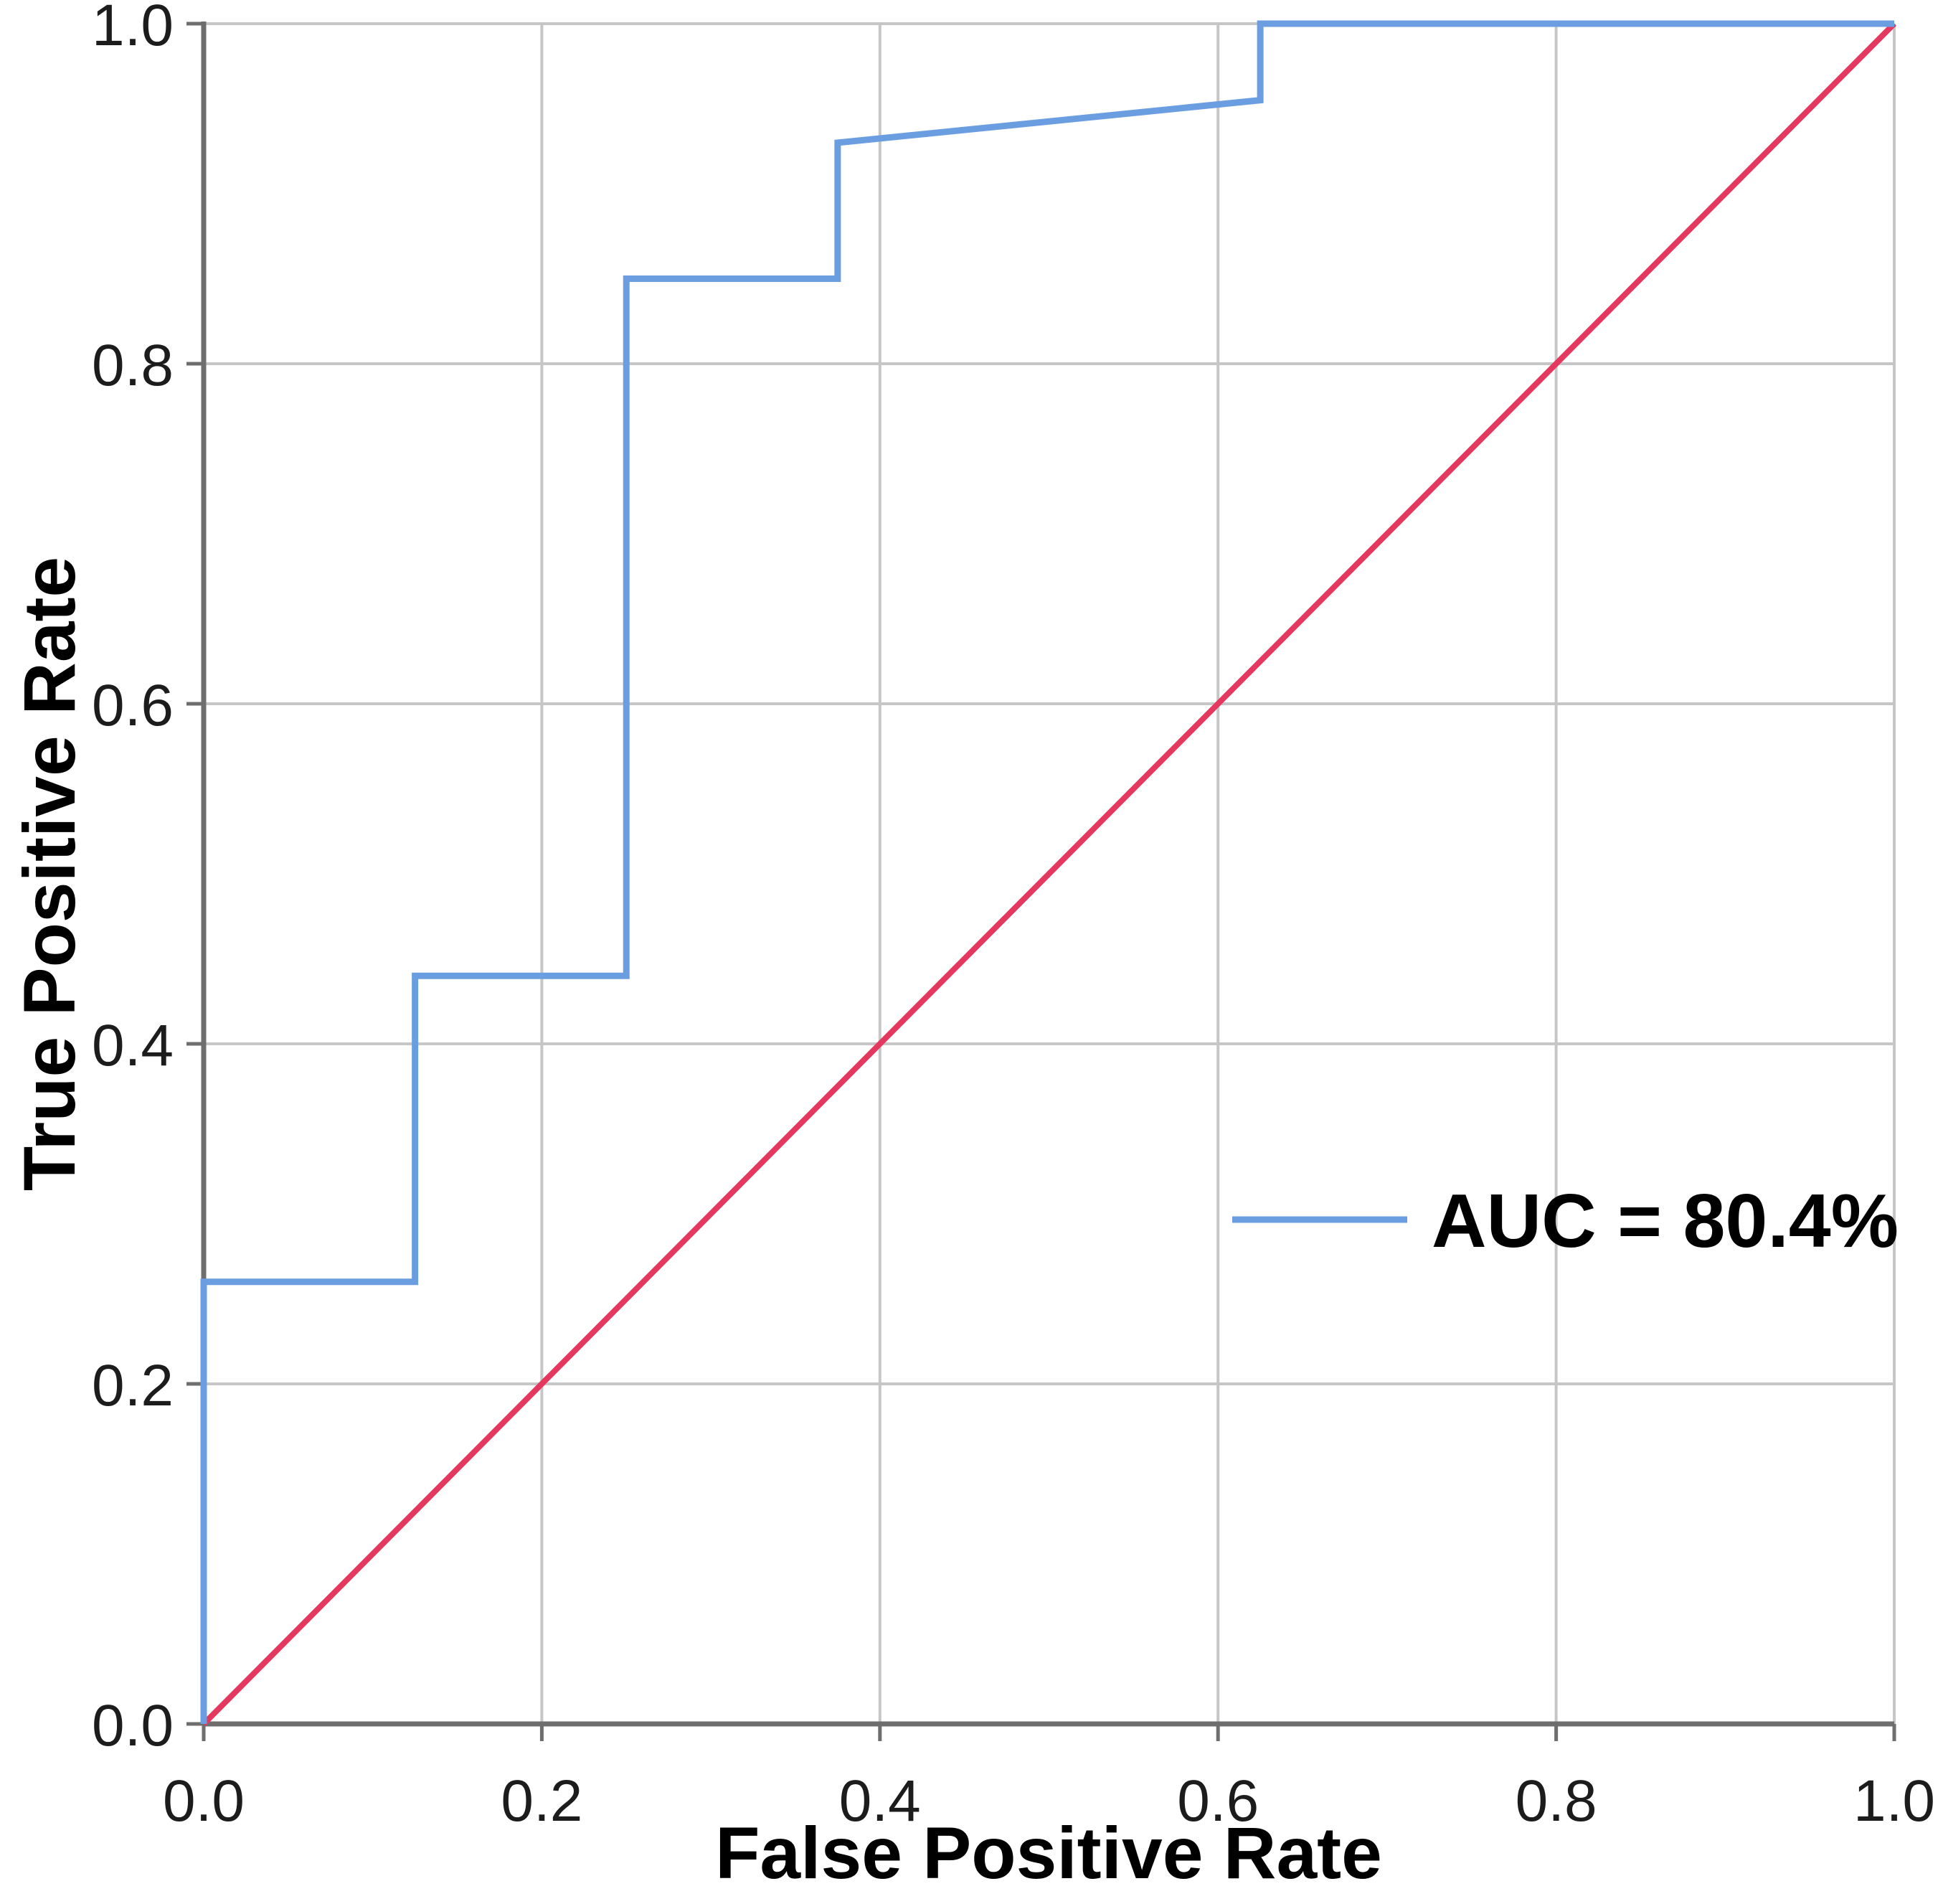 The image size is (1938, 1904). What do you see at coordinates (49, 874) in the screenshot?
I see `y-axis-title: True Positive Rate` at bounding box center [49, 874].